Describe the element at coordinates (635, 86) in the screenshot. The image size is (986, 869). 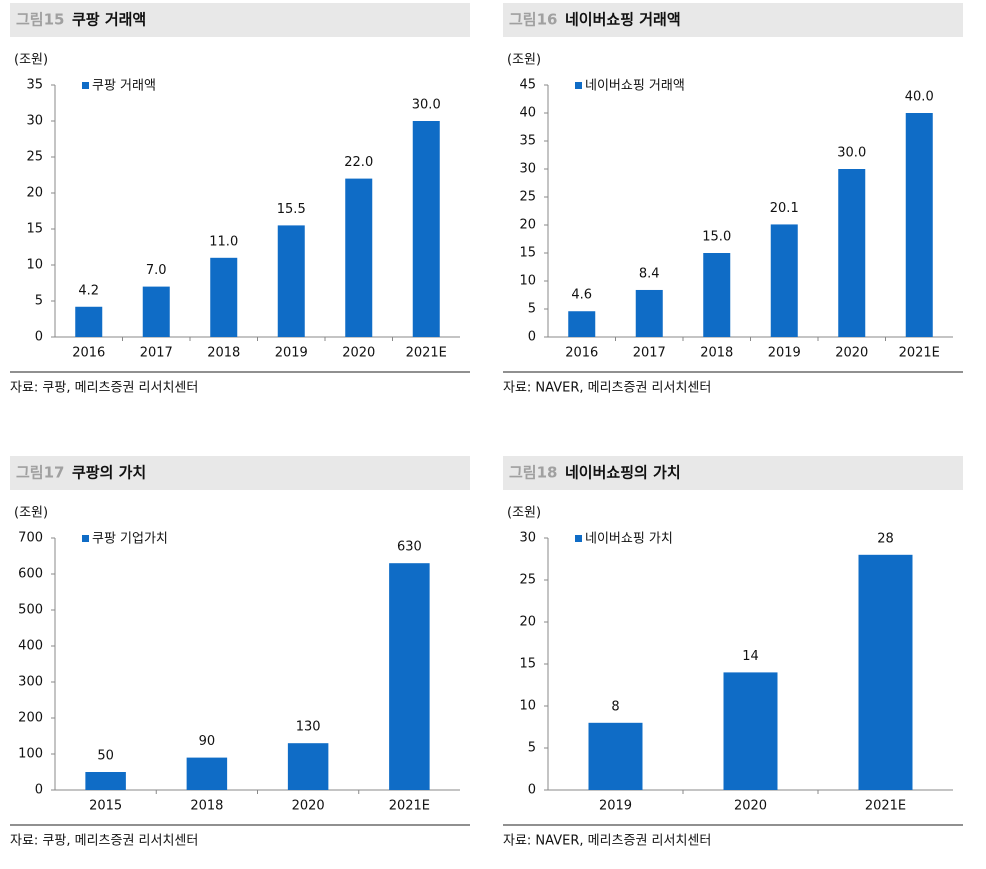
I see `legend-label: 네이버쇼핑 거래액` at that location.